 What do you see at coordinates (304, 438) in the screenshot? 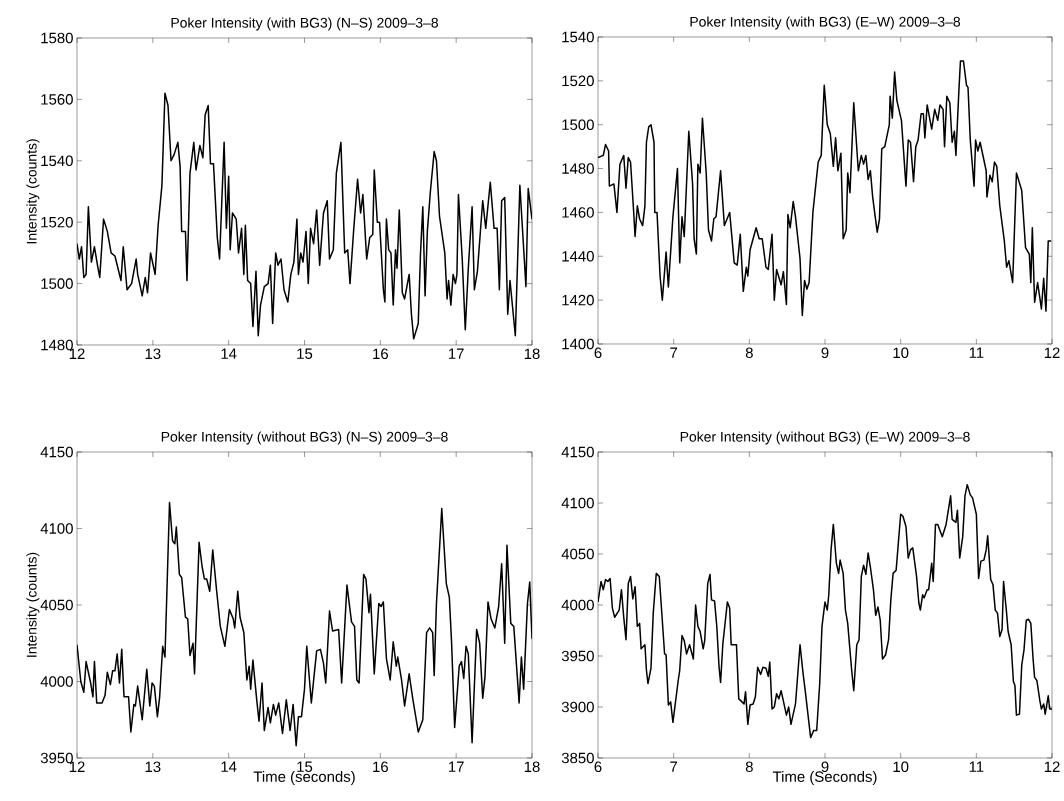
I see `chart-title: Poker Intensity (without BG3) (N–S) 2009–3–8` at bounding box center [304, 438].